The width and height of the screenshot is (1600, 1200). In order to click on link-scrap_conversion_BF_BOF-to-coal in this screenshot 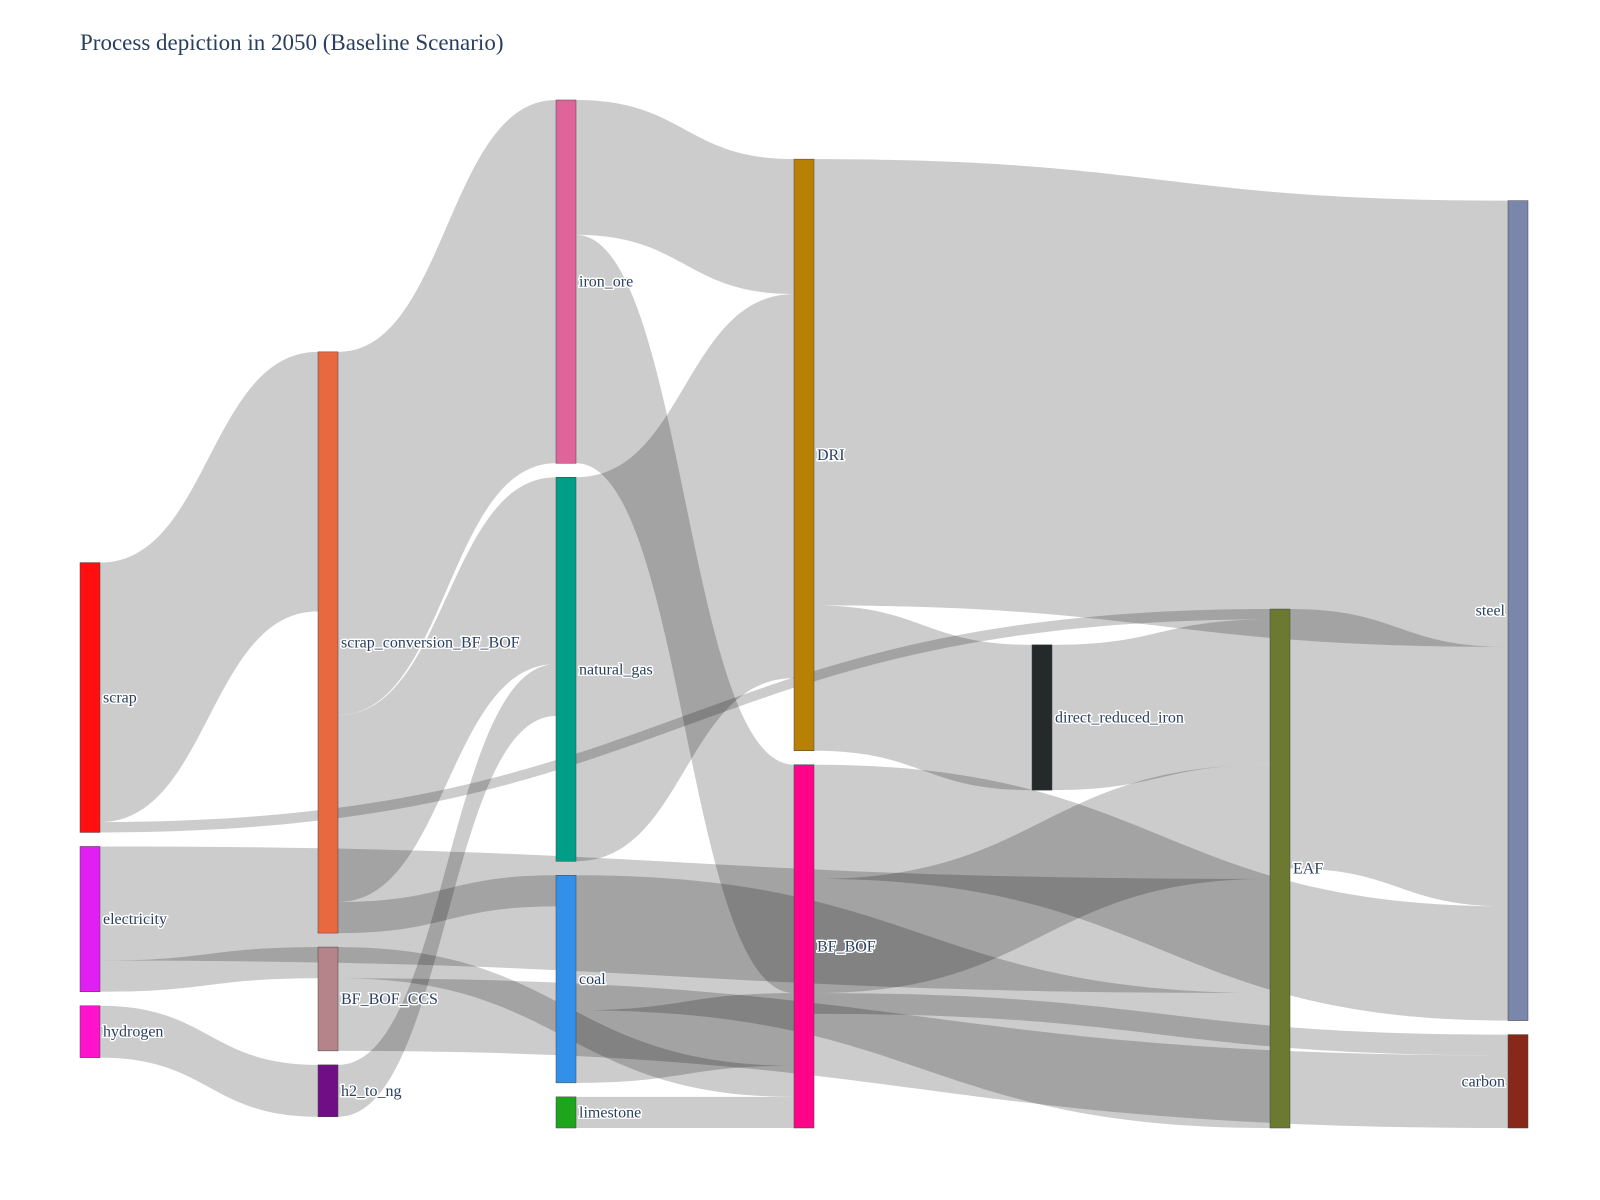, I will do `click(447, 904)`.